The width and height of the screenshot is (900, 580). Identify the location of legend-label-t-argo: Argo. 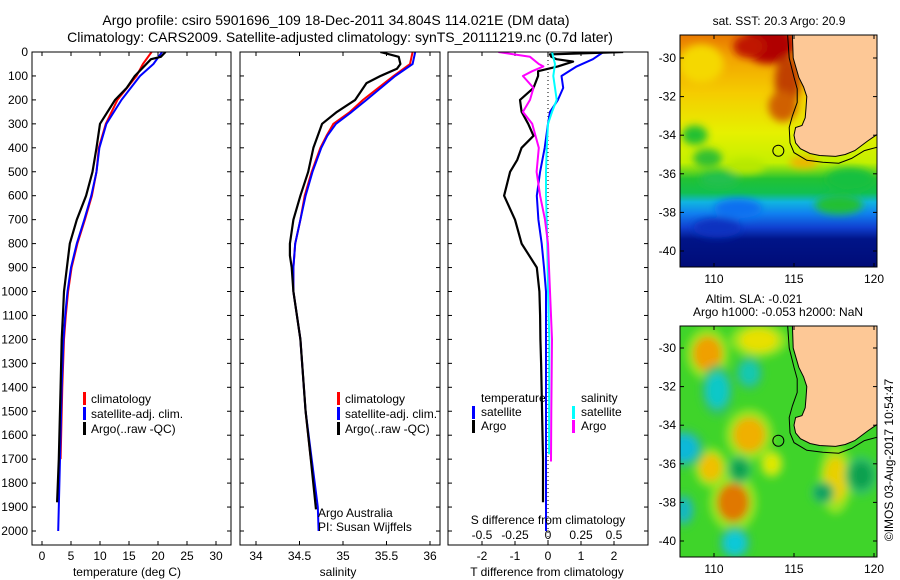
(494, 426).